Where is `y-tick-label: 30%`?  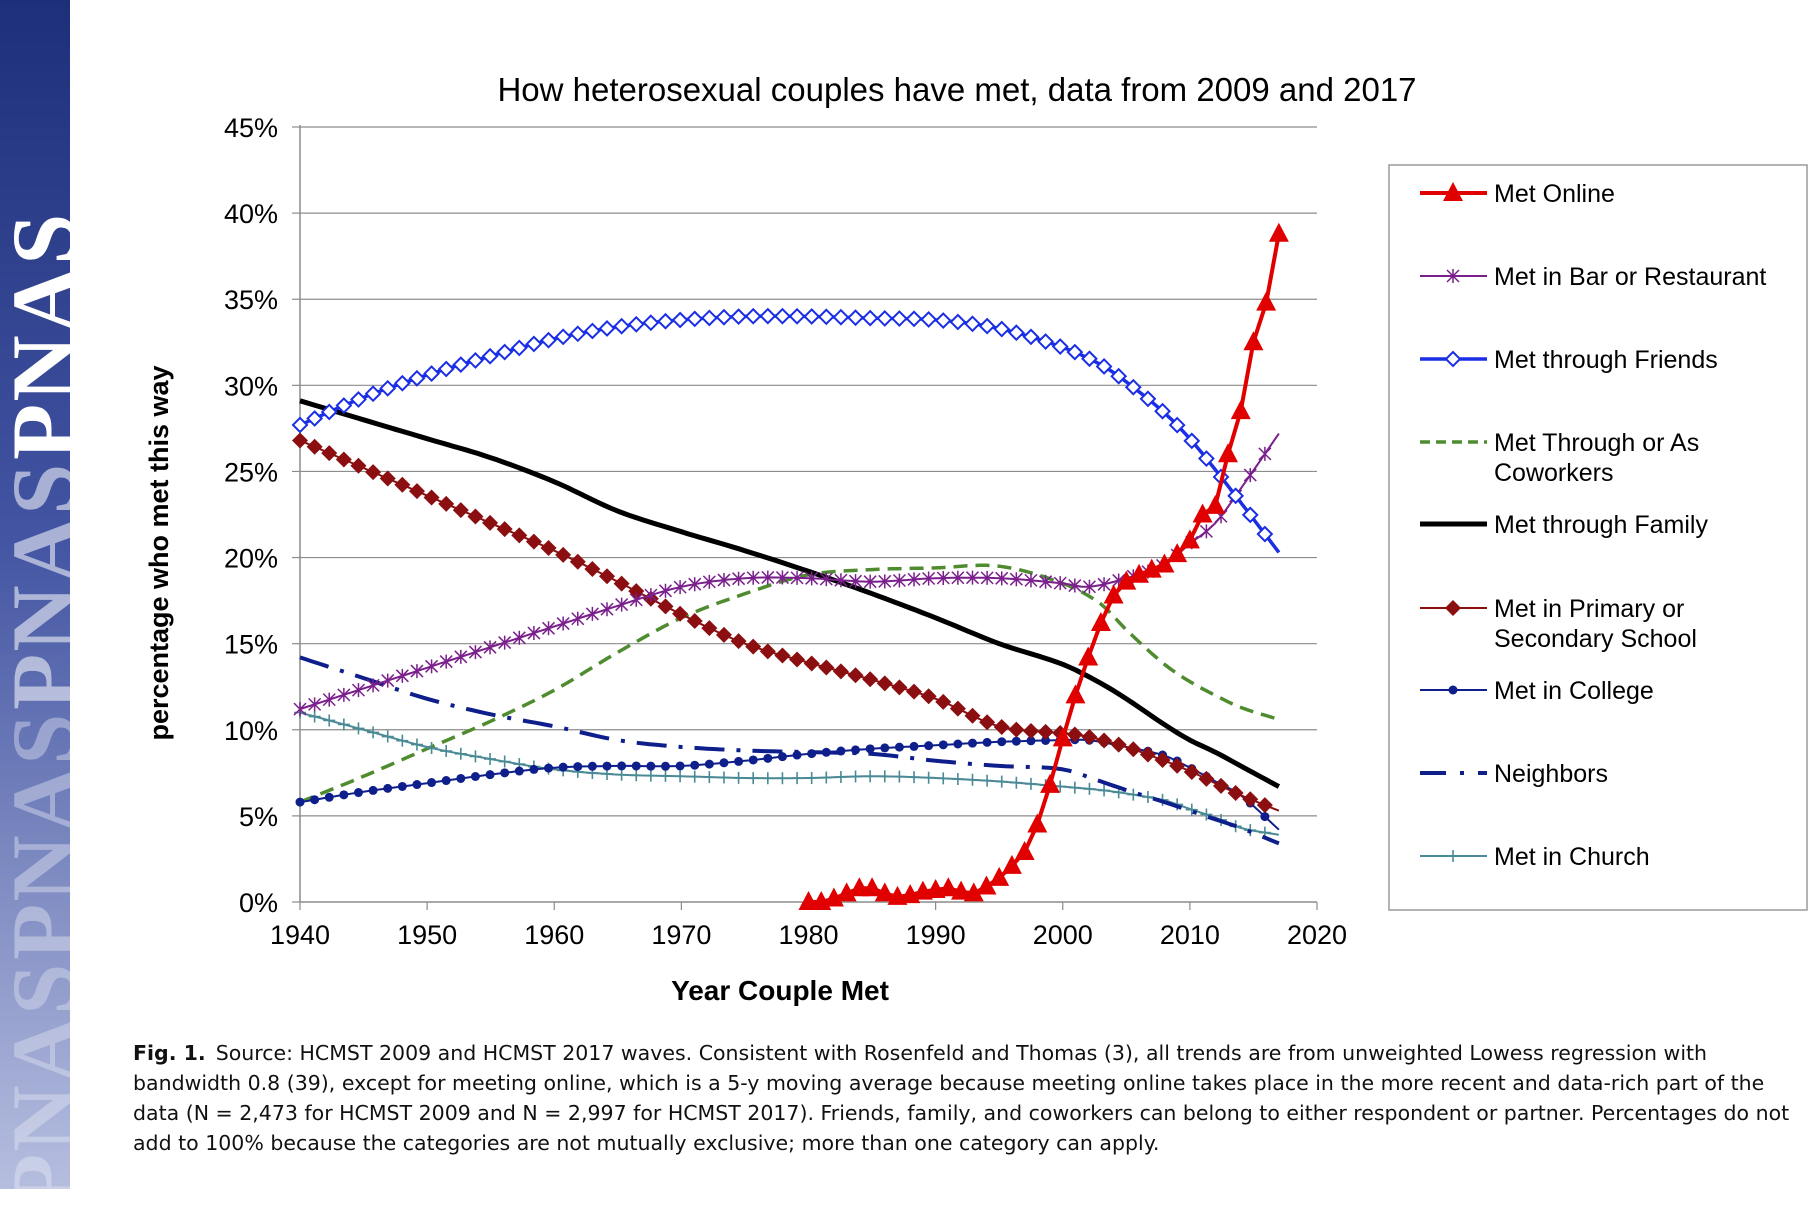
y-tick-label: 30% is located at coordinates (251, 386).